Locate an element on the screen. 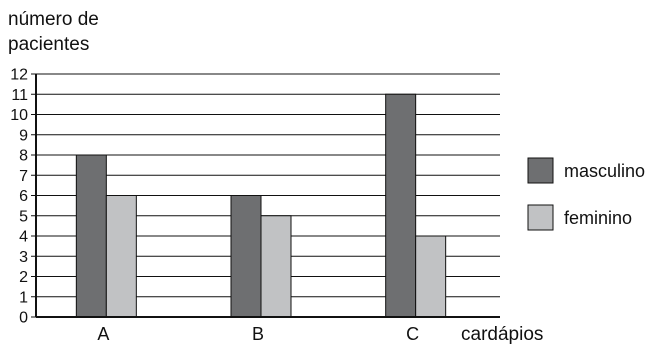 The height and width of the screenshot is (352, 662). y-axis-title-line-2: pacientes is located at coordinates (48, 44).